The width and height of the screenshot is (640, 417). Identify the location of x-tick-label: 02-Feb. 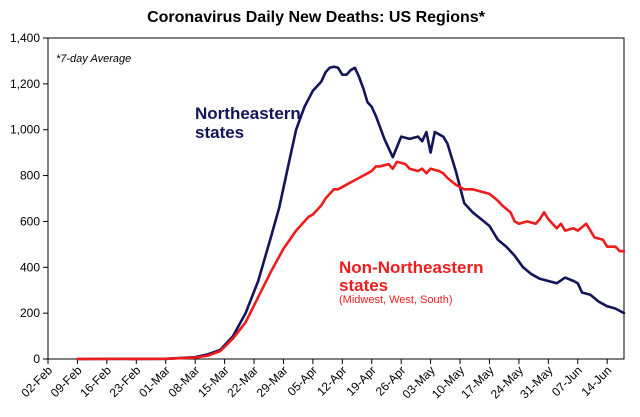
(36, 381).